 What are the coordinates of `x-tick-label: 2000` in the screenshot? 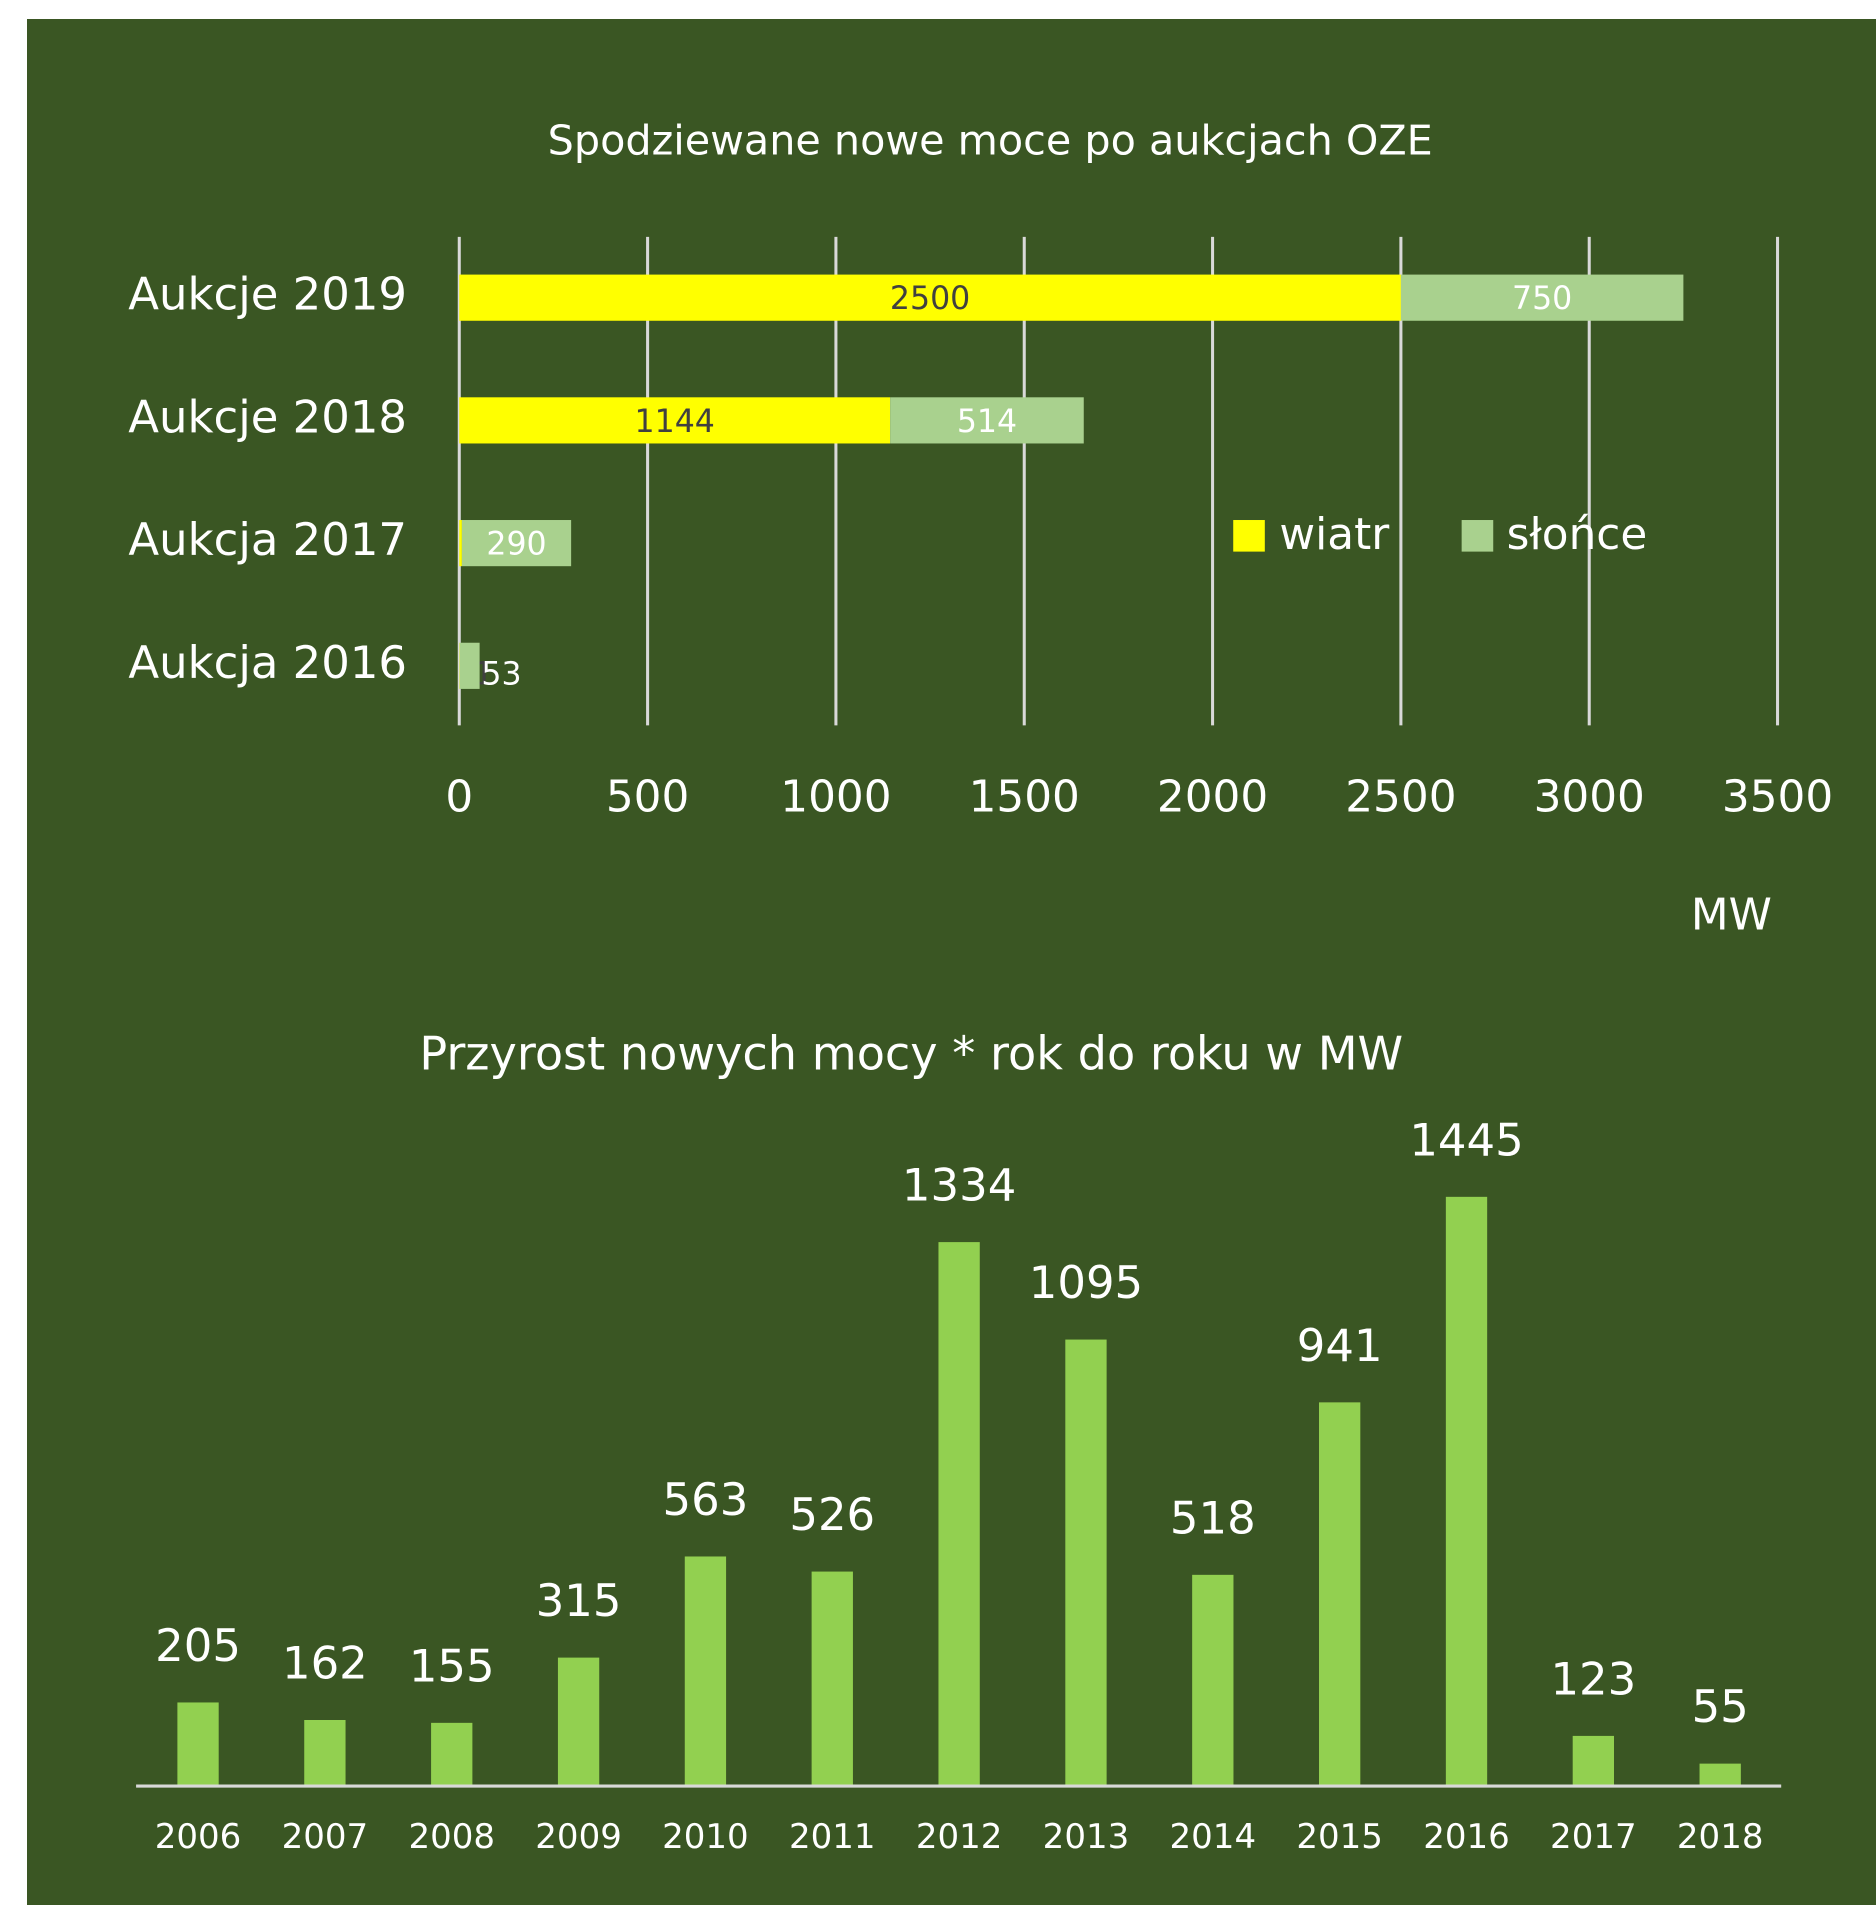 It's located at (1212, 796).